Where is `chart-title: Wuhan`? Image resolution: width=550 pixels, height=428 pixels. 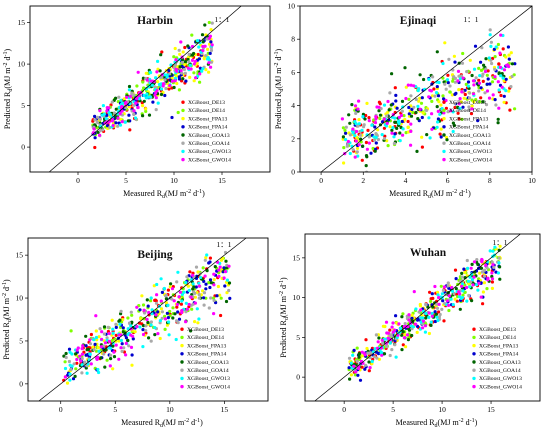
chart-title: Wuhan is located at coordinates (428, 253).